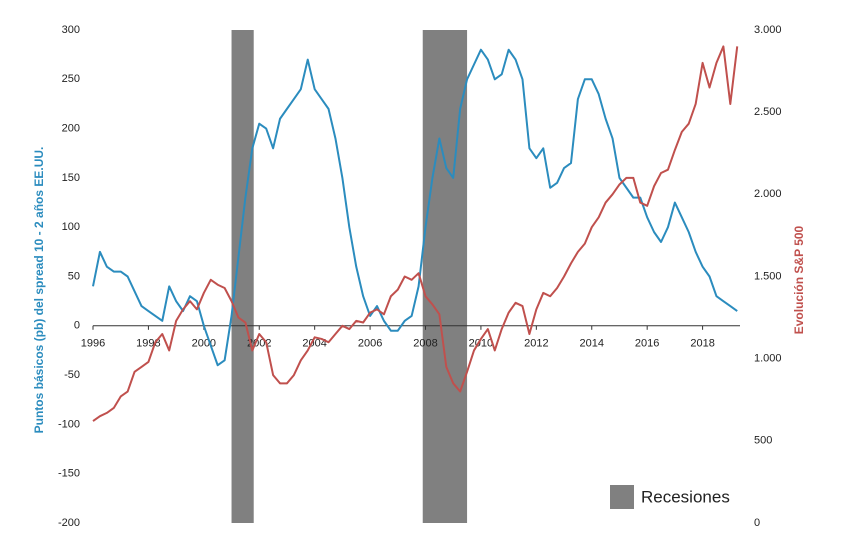 This screenshot has height=547, width=842. Describe the element at coordinates (370, 344) in the screenshot. I see `x-tick-label: 2006` at that location.